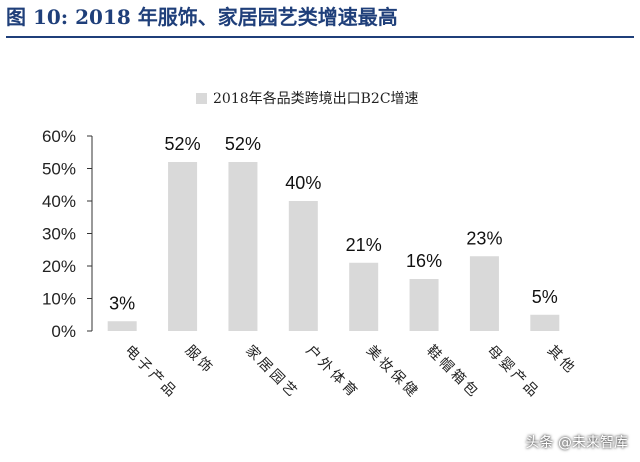 The width and height of the screenshot is (640, 462). Describe the element at coordinates (452, 372) in the screenshot. I see `category-label: 鞋帽箱包` at that location.